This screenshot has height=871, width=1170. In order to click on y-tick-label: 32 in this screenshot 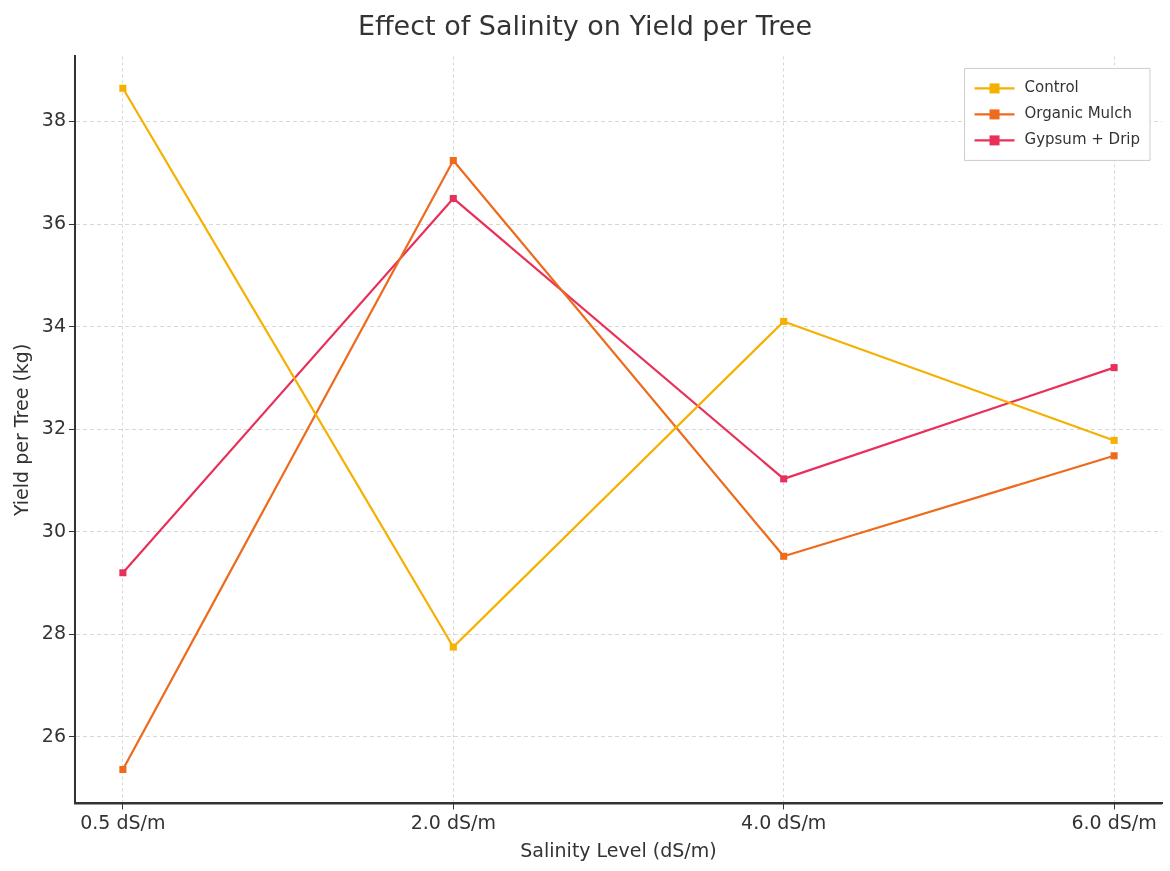, I will do `click(53, 427)`.